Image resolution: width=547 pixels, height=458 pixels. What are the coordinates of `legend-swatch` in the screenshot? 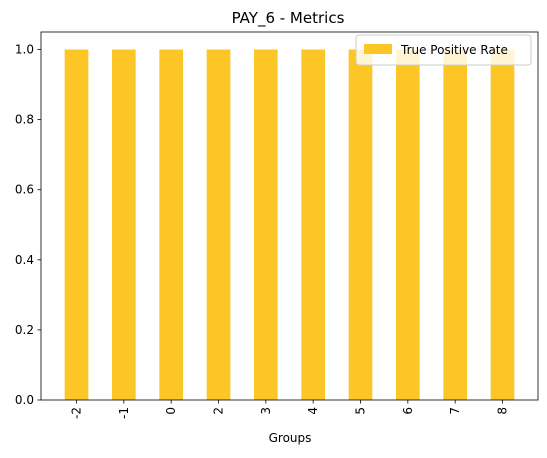 It's located at (378, 49).